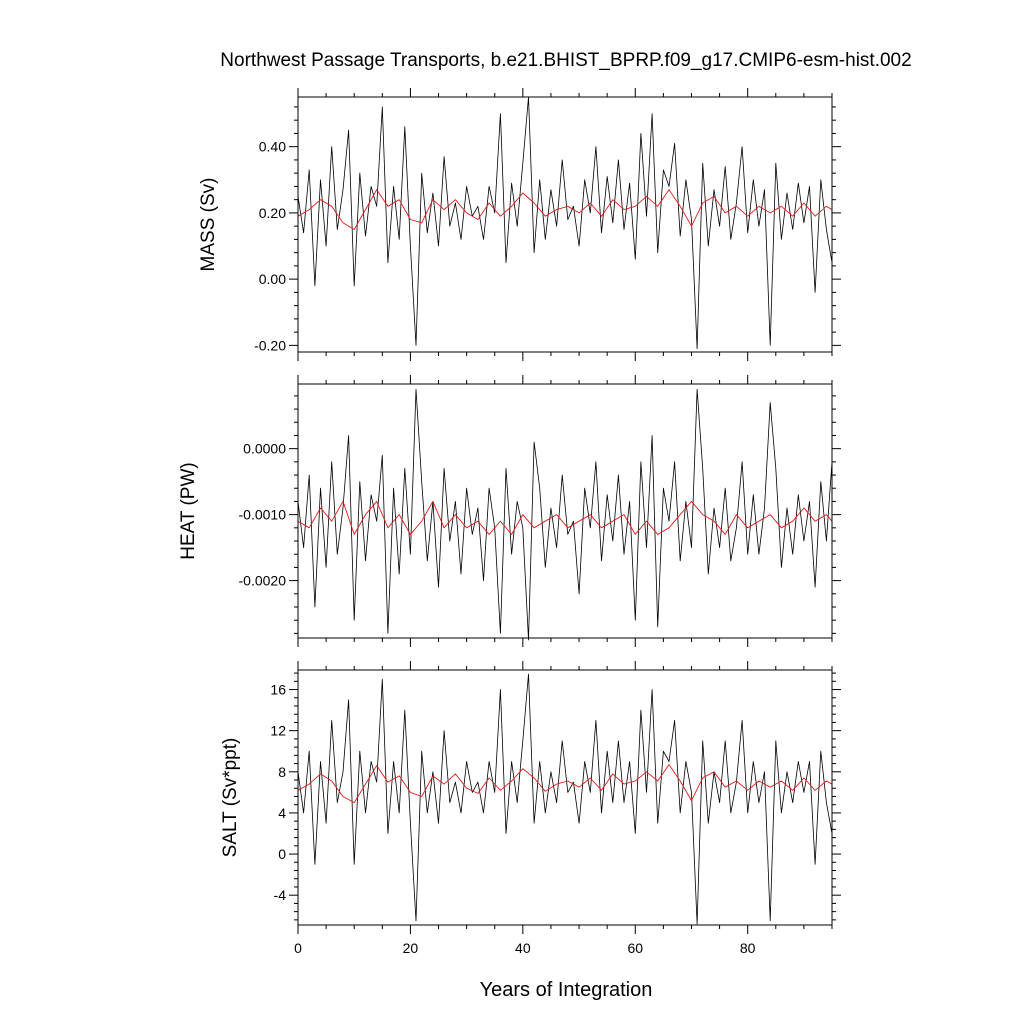 The image size is (1024, 1029). I want to click on salt-plot-frame, so click(565, 797).